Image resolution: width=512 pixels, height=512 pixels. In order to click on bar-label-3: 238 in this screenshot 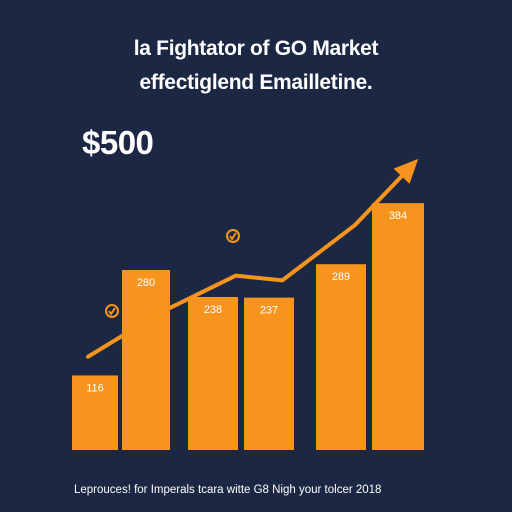, I will do `click(213, 310)`.